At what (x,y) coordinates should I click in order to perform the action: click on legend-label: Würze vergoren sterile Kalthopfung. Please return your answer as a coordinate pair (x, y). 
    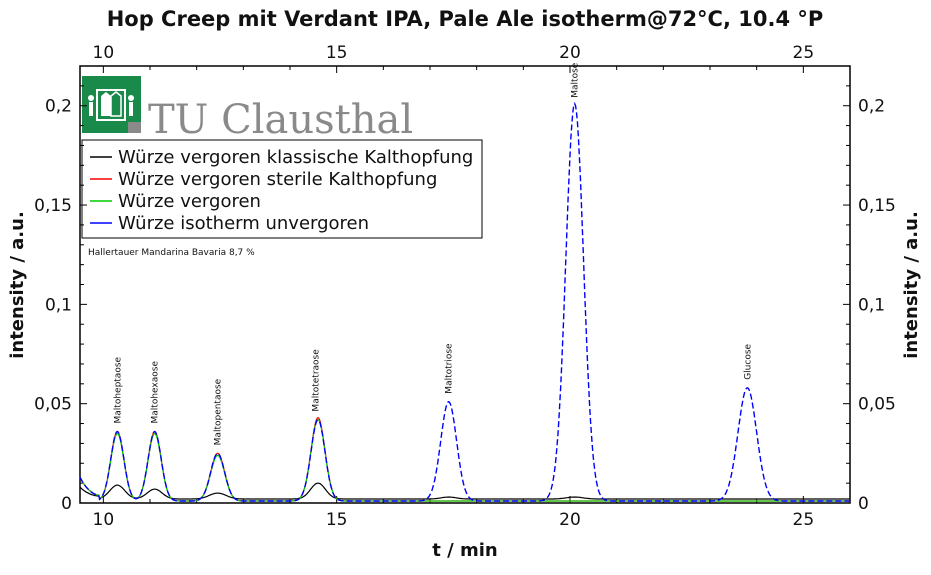
    Looking at the image, I should click on (277, 179).